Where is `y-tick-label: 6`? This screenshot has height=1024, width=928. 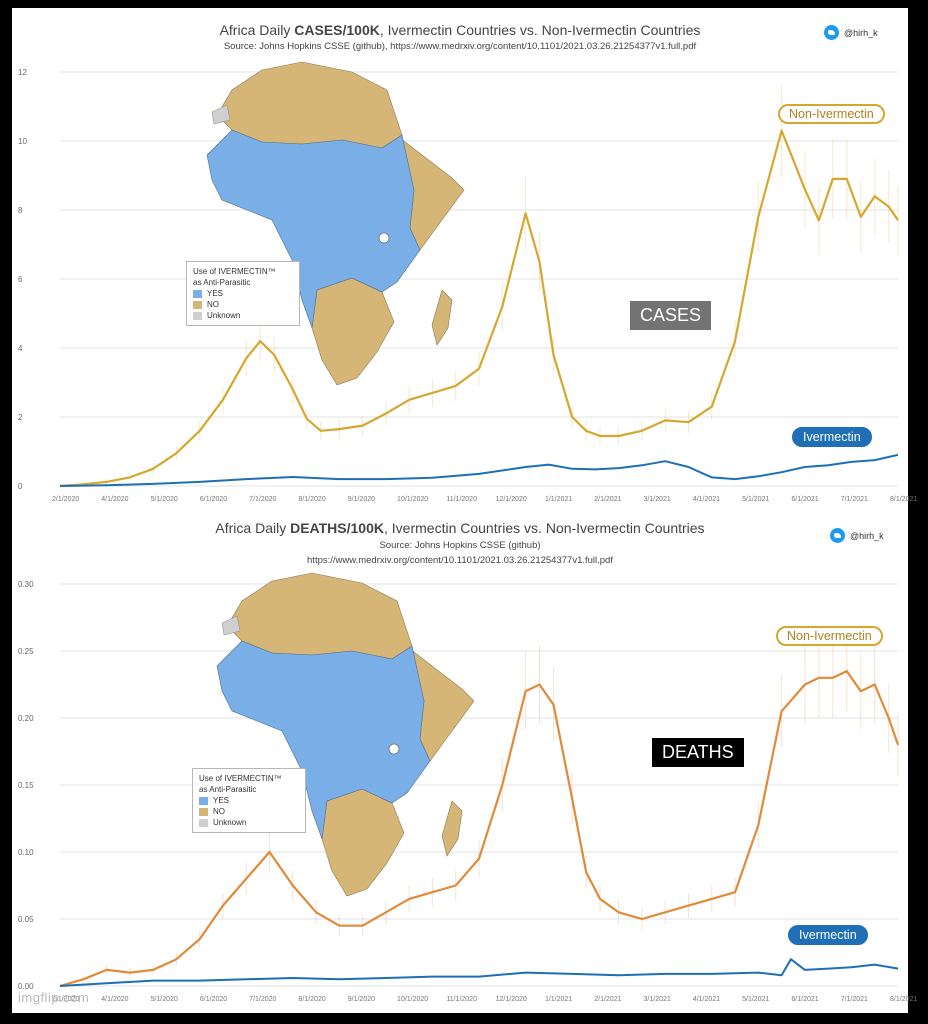 y-tick-label: 6 is located at coordinates (20, 279).